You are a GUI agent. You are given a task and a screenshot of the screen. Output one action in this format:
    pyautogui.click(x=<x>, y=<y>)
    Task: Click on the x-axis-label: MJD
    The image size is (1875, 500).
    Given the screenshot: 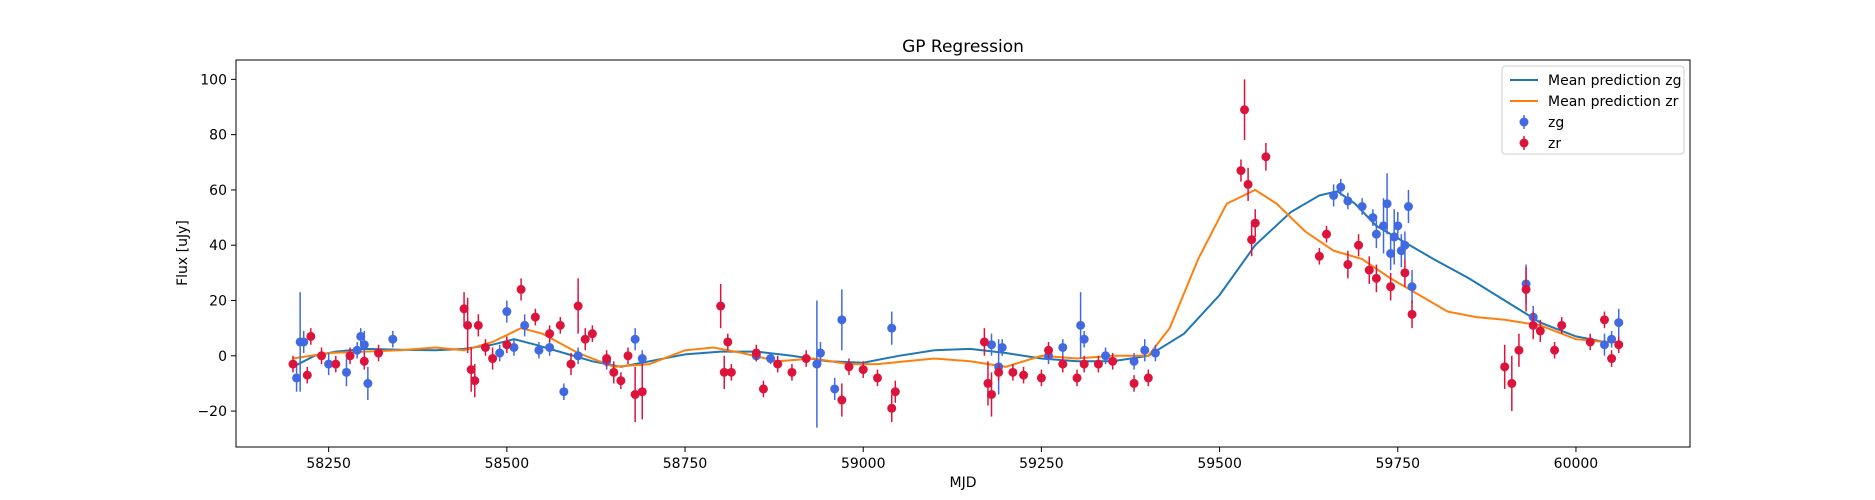 What is the action you would take?
    pyautogui.click(x=963, y=483)
    